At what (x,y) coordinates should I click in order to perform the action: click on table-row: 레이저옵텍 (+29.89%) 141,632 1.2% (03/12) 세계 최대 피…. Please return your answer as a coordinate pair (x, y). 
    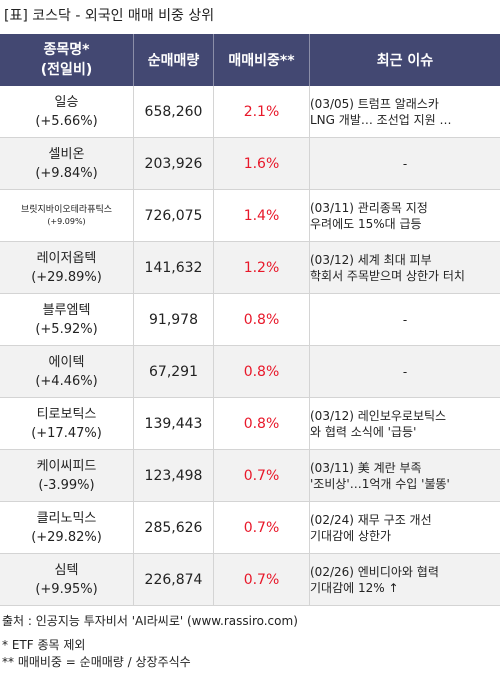
    Looking at the image, I should click on (250, 268).